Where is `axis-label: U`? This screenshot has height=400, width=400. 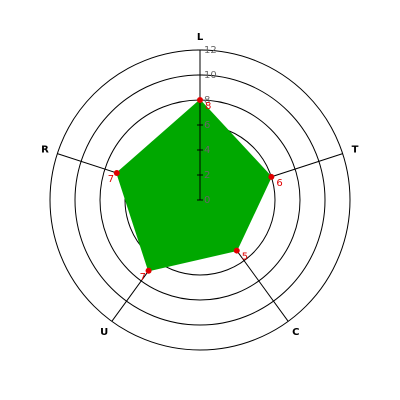
axis-label: U is located at coordinates (104, 332).